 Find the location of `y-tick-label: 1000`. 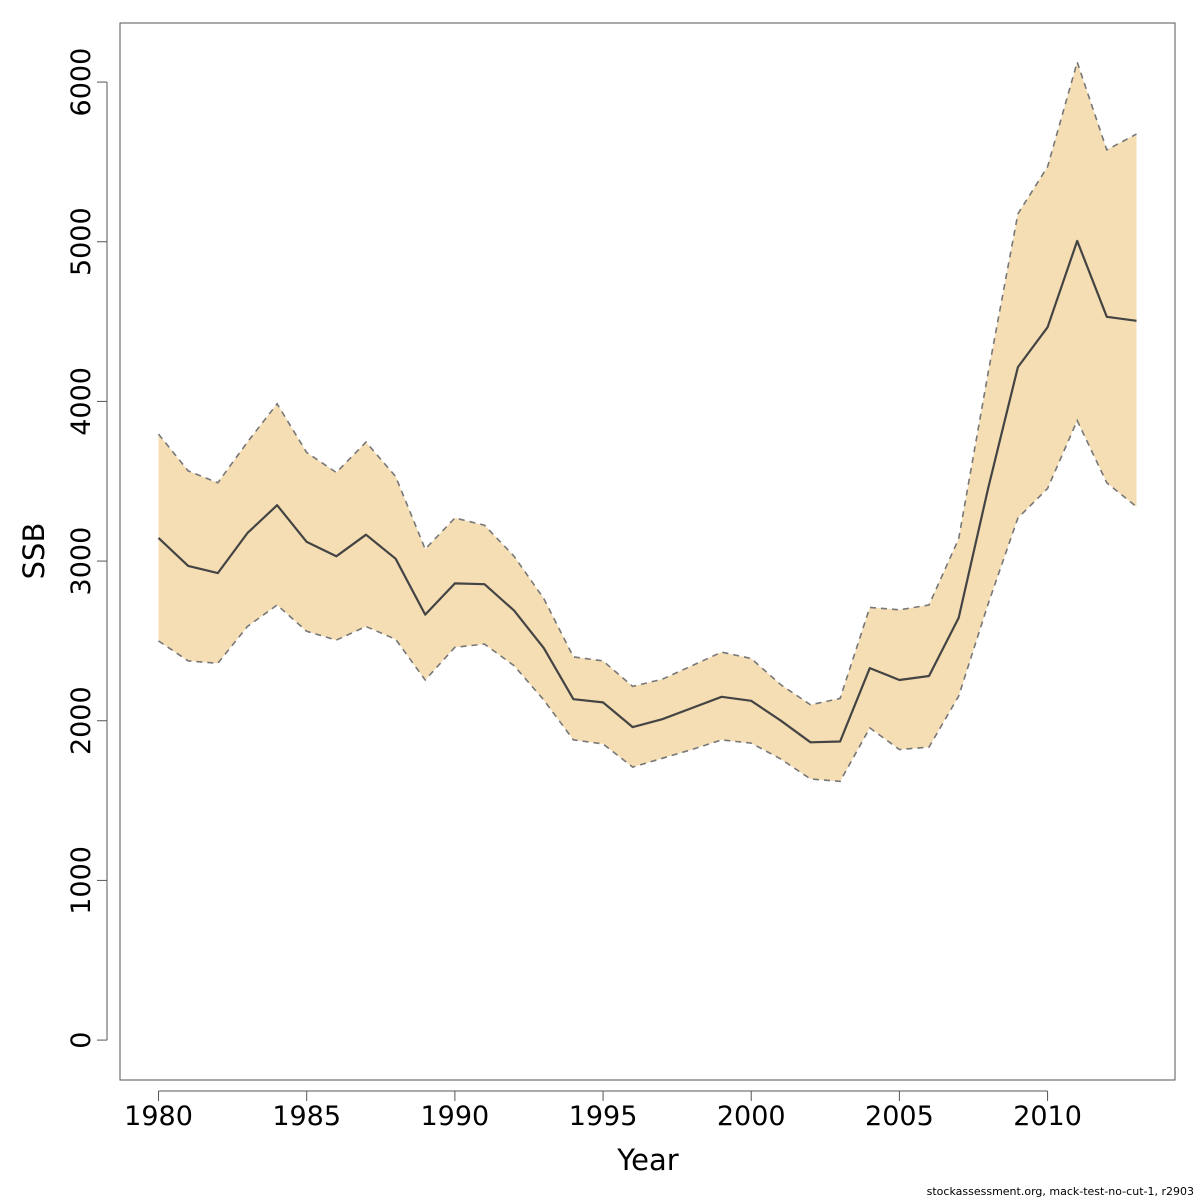

y-tick-label: 1000 is located at coordinates (81, 880).